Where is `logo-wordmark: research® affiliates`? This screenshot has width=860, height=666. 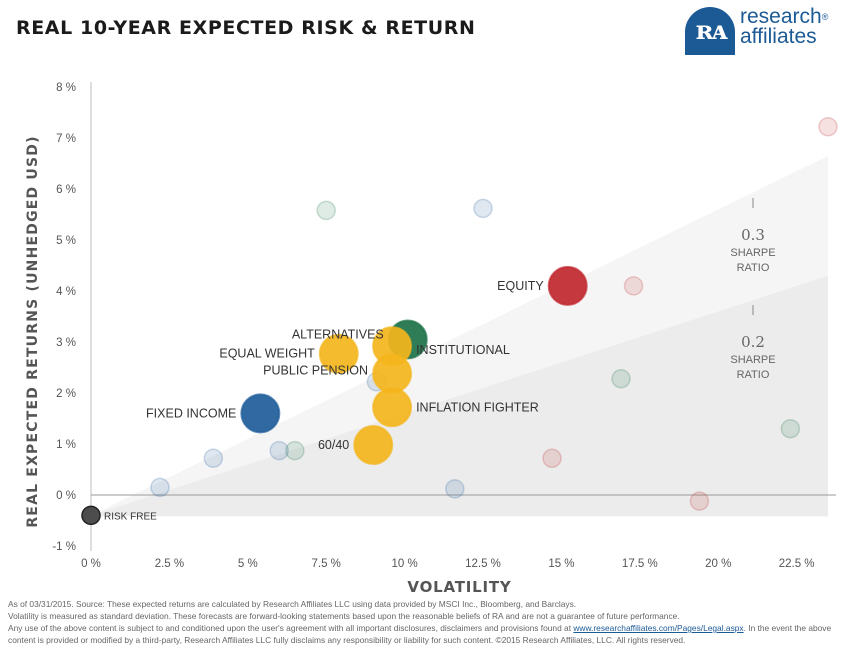
logo-wordmark: research® affiliates is located at coordinates (784, 26).